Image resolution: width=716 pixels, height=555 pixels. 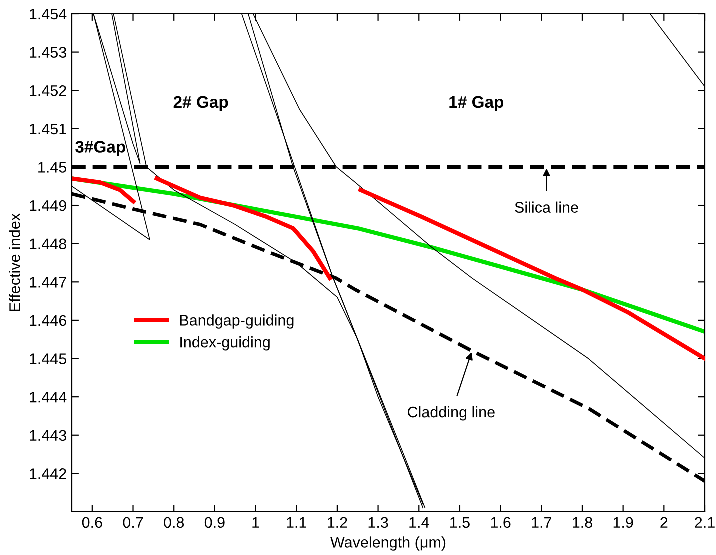 What do you see at coordinates (101, 148) in the screenshot?
I see `annotation: 3#Gap` at bounding box center [101, 148].